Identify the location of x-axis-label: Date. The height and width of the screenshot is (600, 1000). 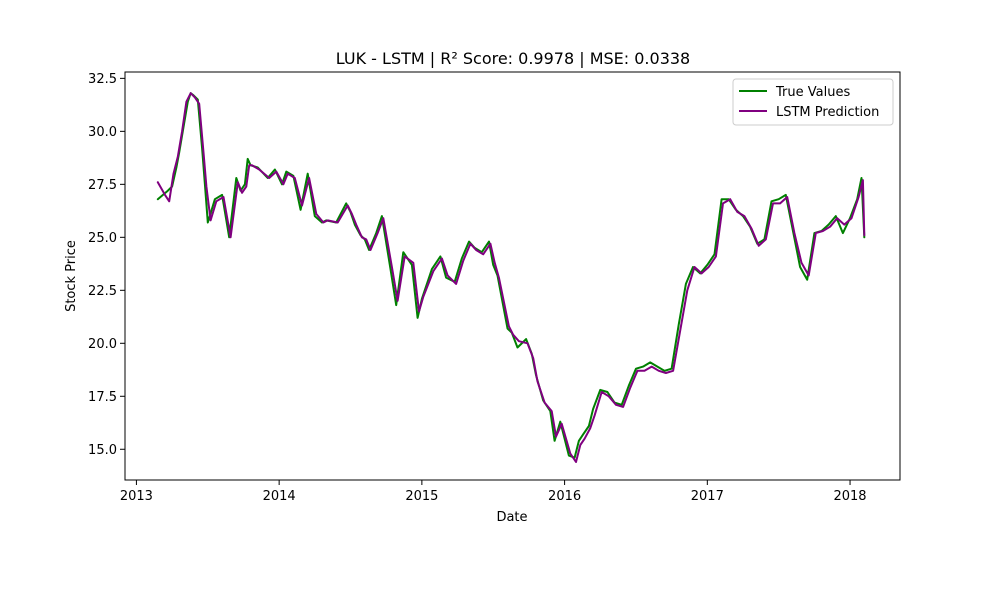
(511, 517).